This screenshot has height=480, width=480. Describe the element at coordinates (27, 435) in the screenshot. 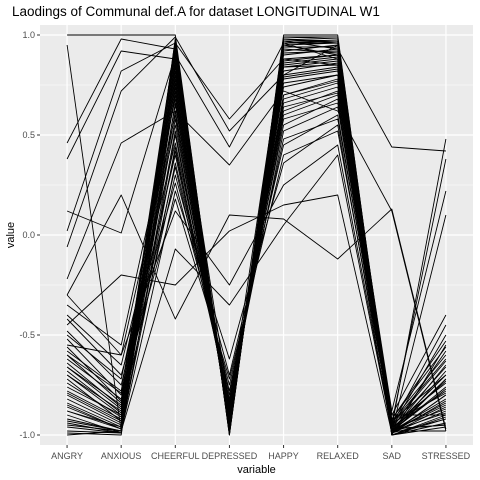

I see `y-tick-label: -1.0` at that location.